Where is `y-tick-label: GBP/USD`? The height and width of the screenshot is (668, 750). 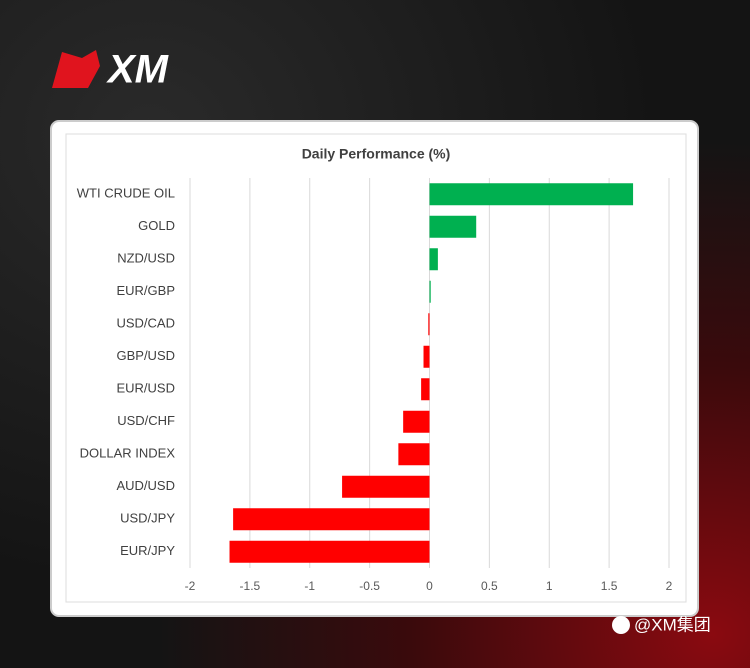
y-tick-label: GBP/USD is located at coordinates (145, 355).